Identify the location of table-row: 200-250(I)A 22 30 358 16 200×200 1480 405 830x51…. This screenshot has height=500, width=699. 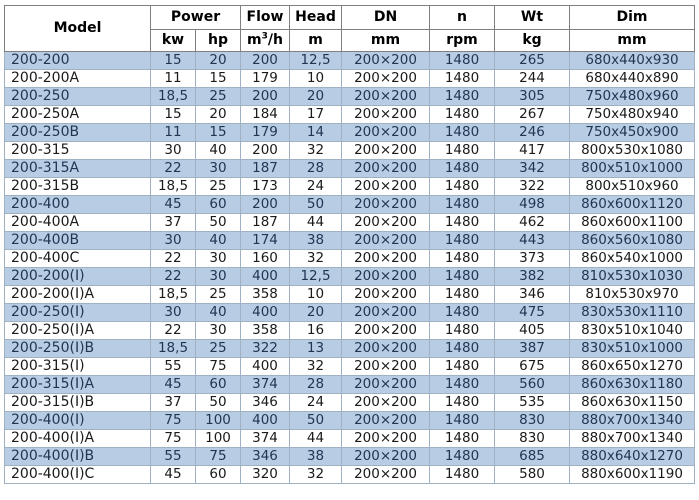
(349, 330).